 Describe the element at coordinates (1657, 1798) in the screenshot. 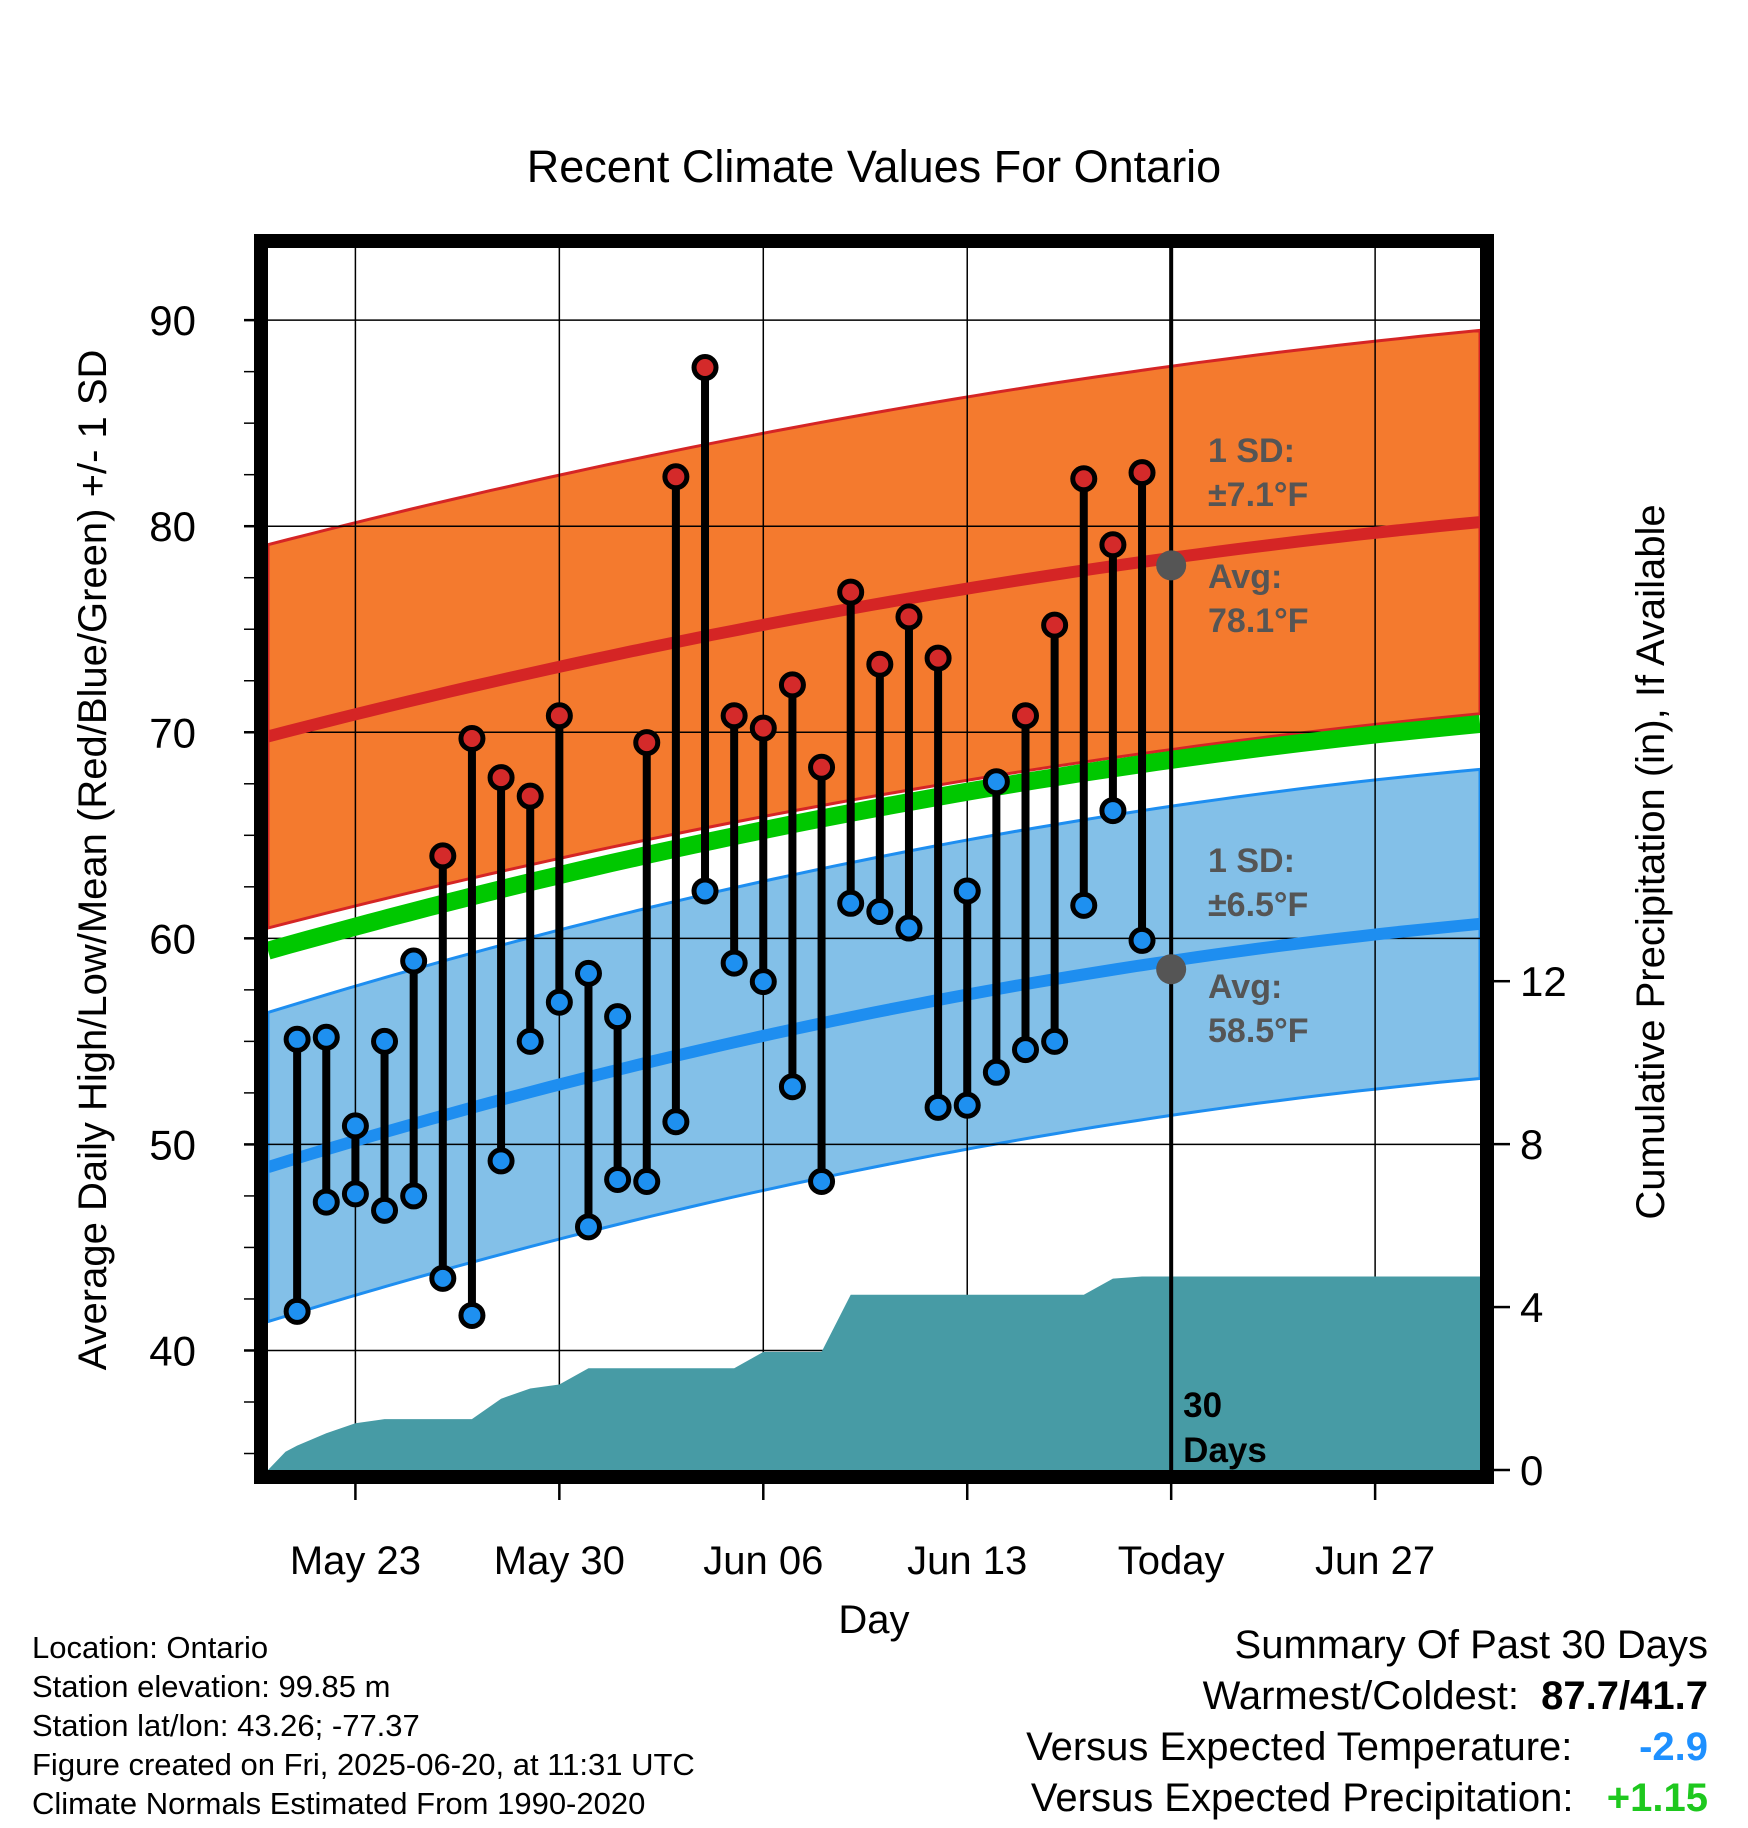

I see `precip-value: +1.15` at that location.